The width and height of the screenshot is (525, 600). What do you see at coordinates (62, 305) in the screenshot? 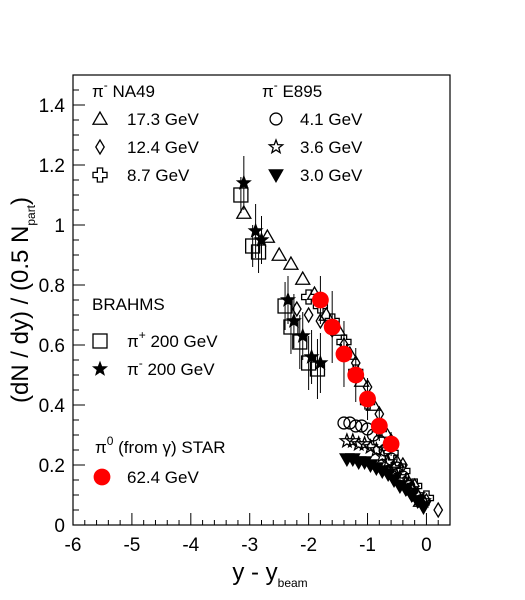
I see `y-axis: 0 0.2 0.4 0.6 0.8 1 1.2 1.4` at bounding box center [62, 305].